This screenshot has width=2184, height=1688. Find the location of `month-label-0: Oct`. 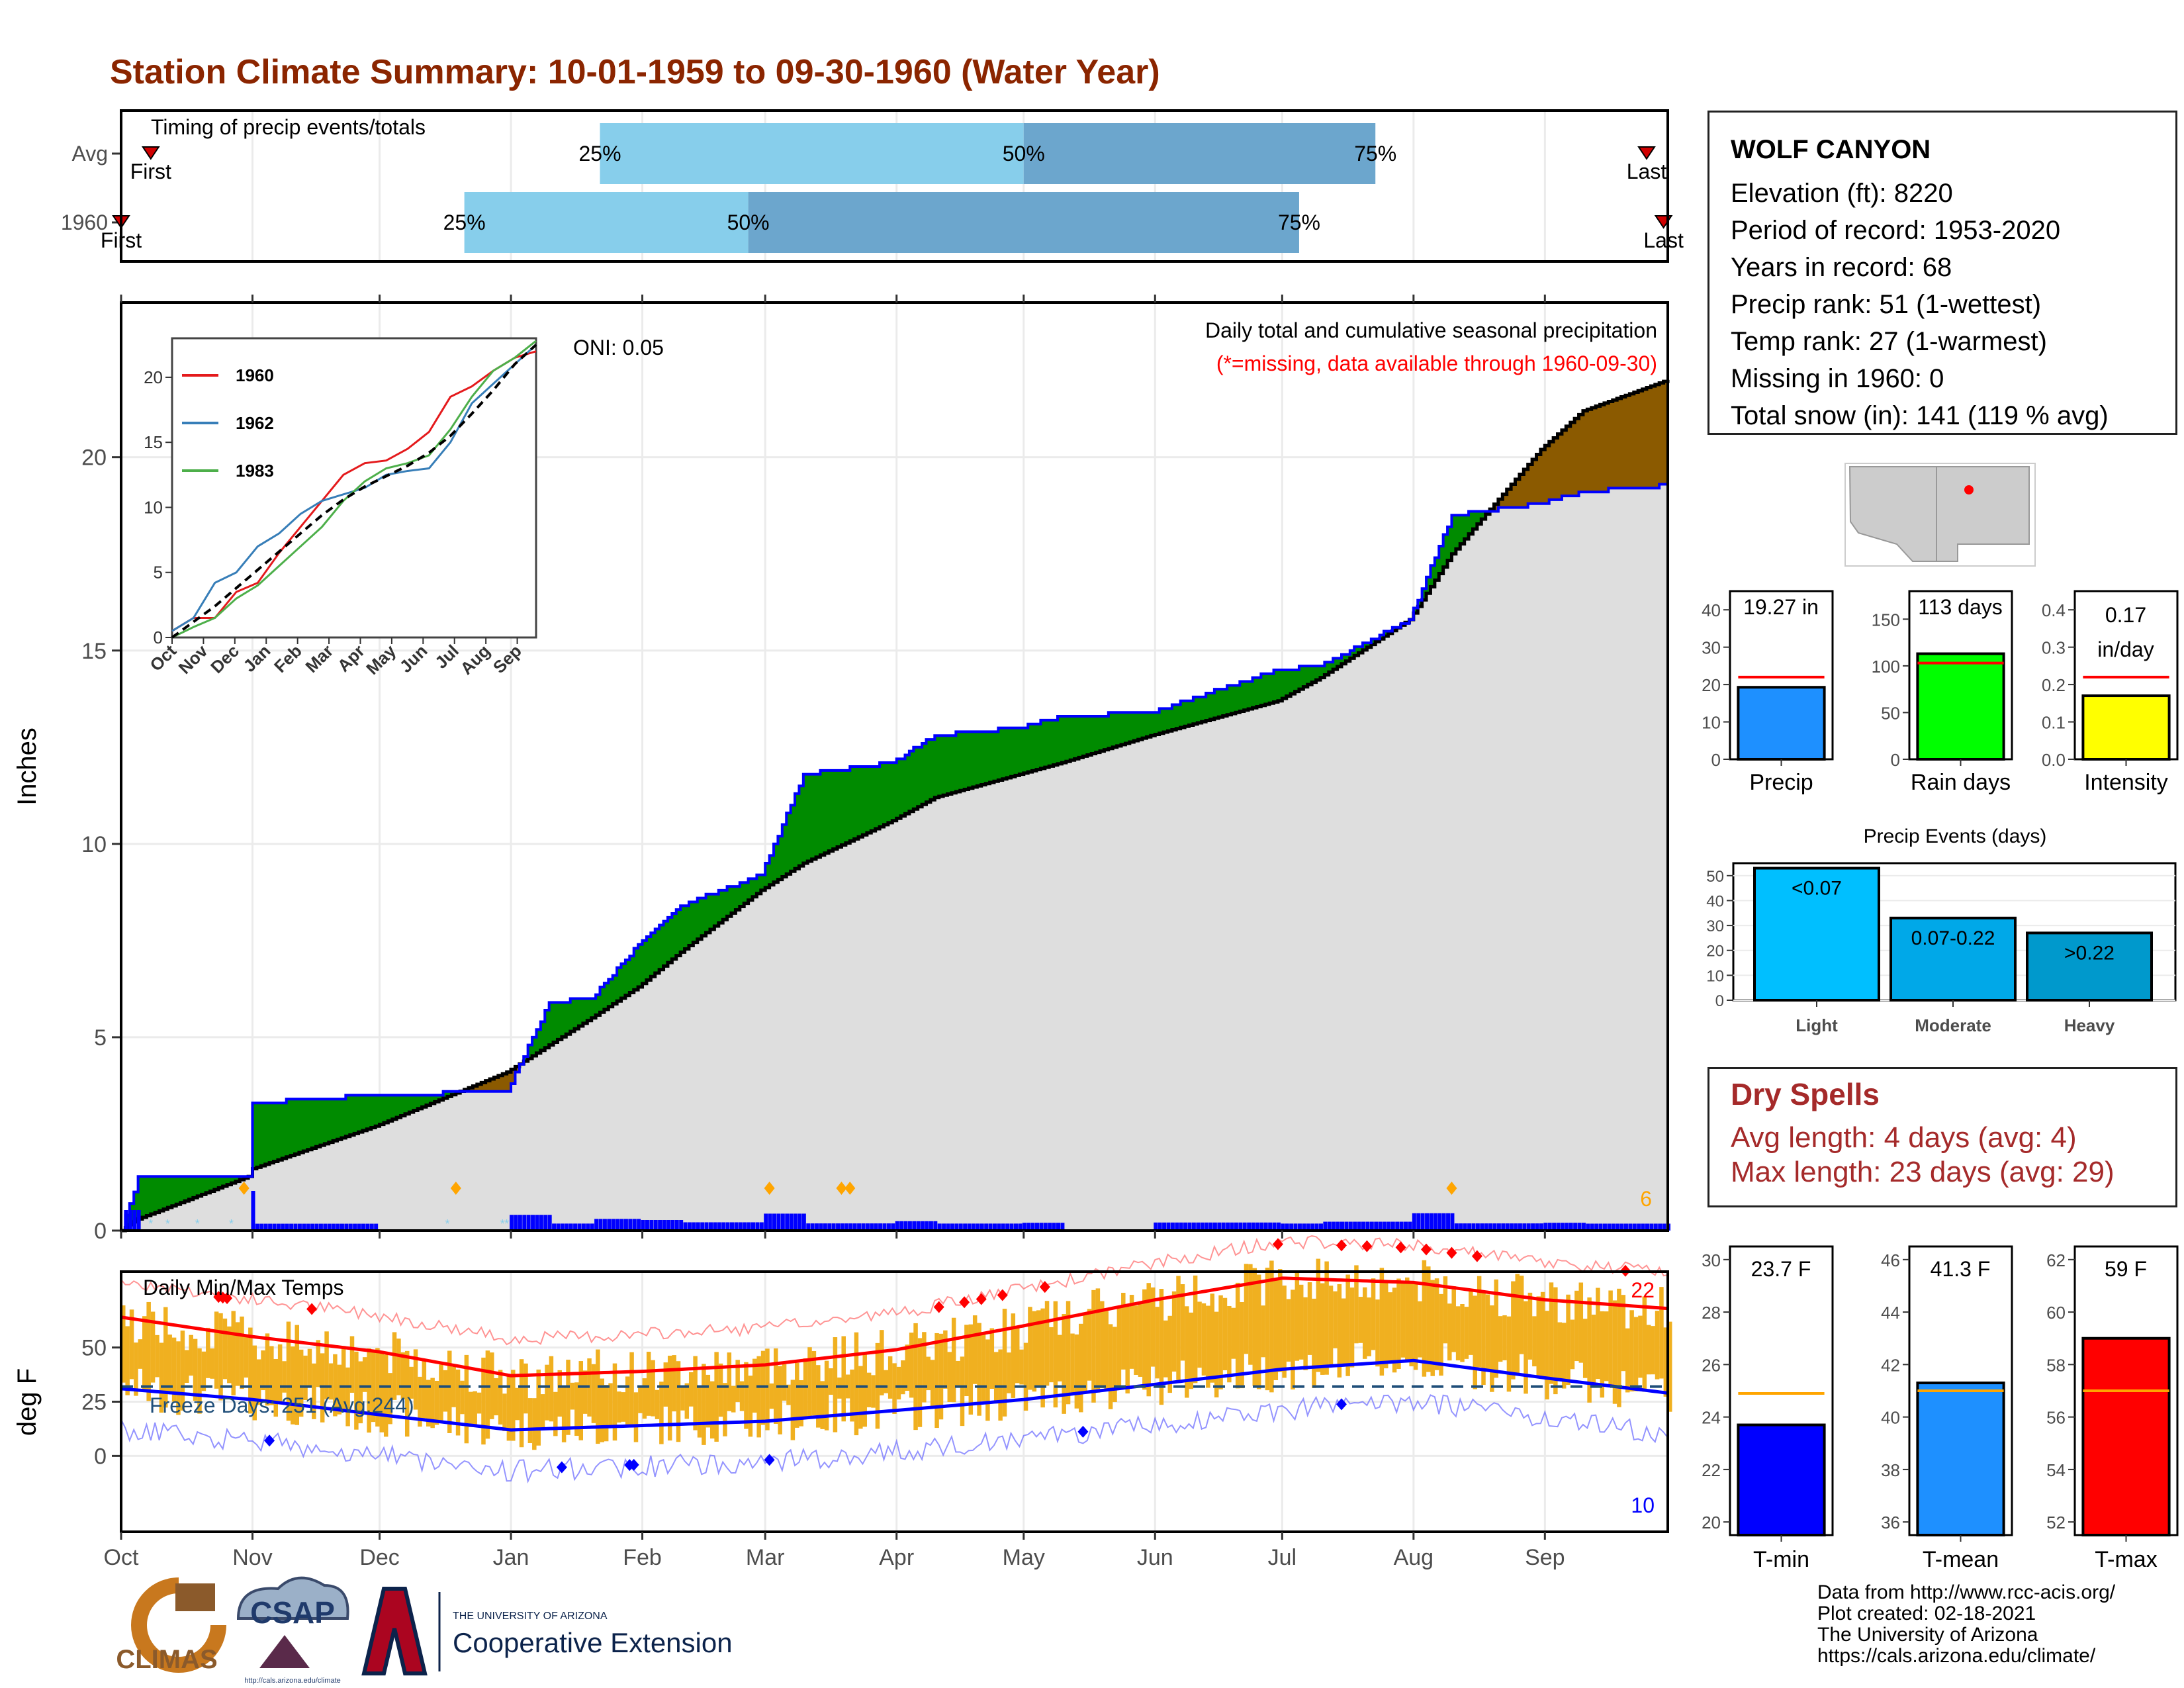

month-label-0: Oct is located at coordinates (121, 1557).